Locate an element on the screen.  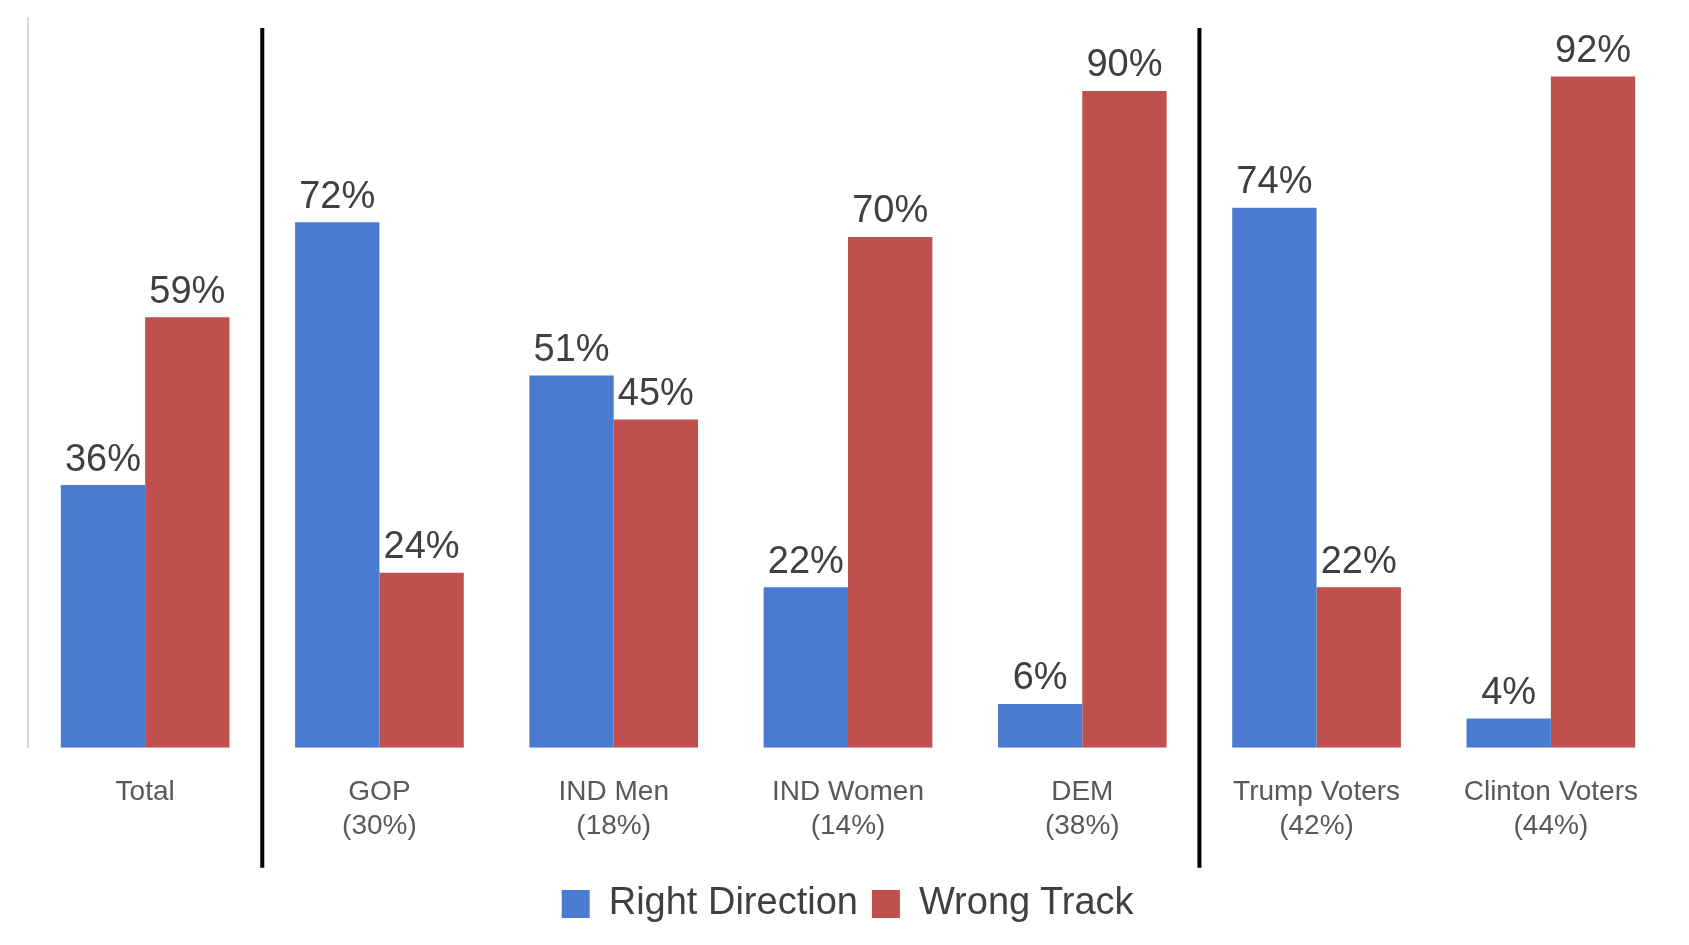
data-label: 90% is located at coordinates (1124, 63).